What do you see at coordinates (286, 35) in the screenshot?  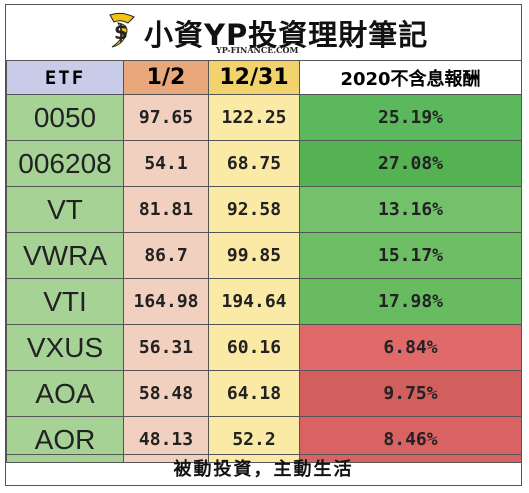 I see `brand-title: 小資YP投資理財筆記` at bounding box center [286, 35].